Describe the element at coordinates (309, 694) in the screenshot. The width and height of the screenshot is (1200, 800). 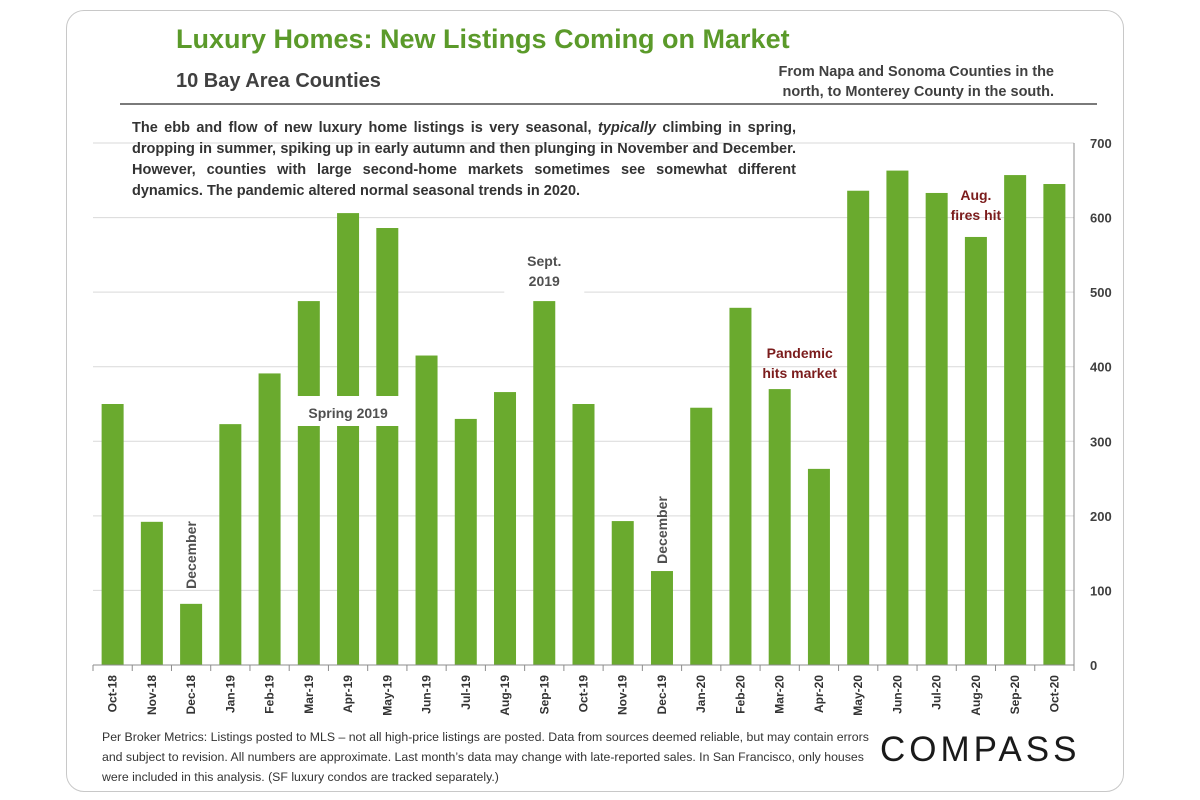
I see `x-tick-label: Mar-19` at that location.